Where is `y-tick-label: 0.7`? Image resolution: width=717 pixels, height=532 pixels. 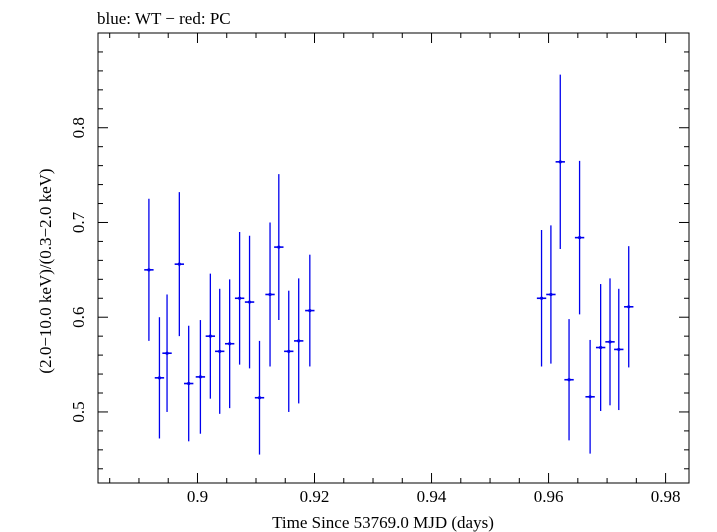
y-tick-label: 0.7 is located at coordinates (78, 222).